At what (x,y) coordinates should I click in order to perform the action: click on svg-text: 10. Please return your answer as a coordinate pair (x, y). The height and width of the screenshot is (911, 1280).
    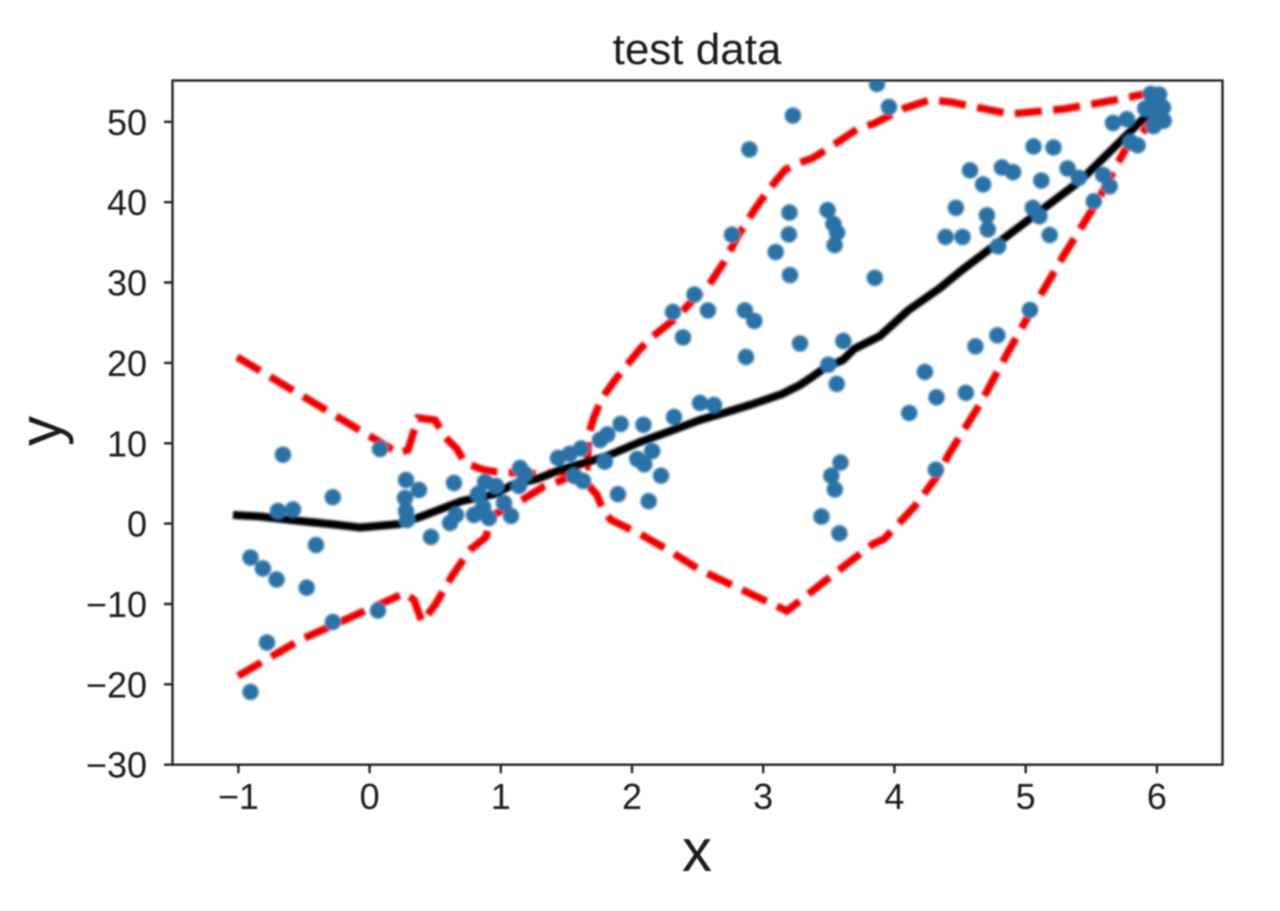
    Looking at the image, I should click on (127, 443).